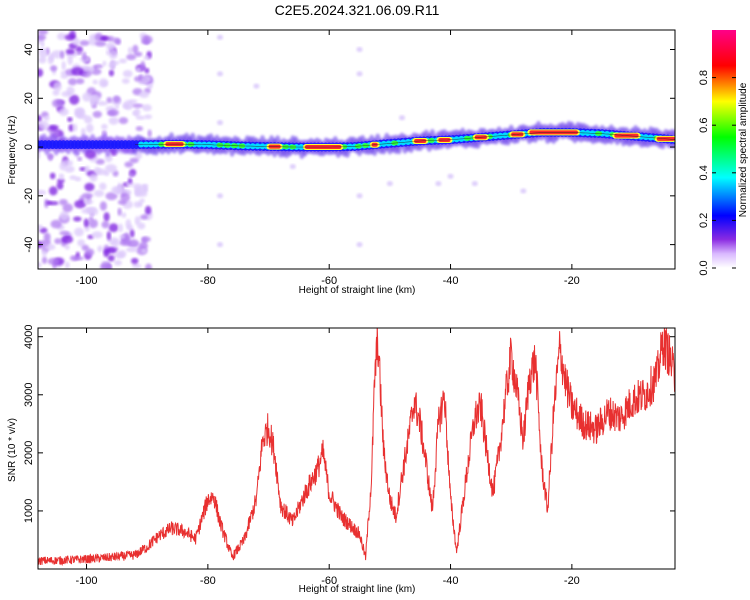 The image size is (750, 600). I want to click on colorbar-tick-label: 0.2, so click(704, 220).